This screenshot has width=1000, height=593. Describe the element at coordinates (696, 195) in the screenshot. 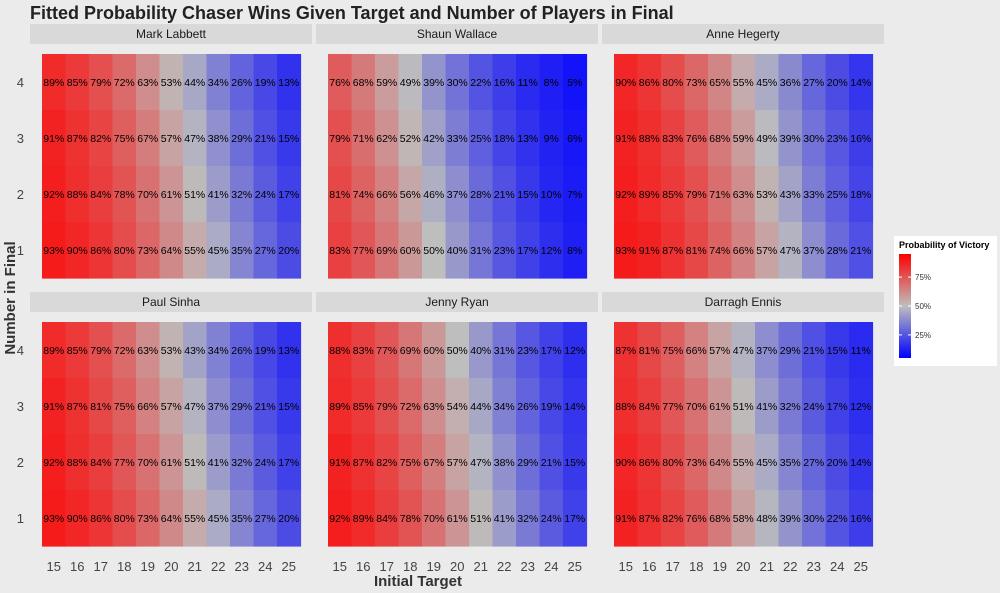

I see `tile-label: 79%` at that location.